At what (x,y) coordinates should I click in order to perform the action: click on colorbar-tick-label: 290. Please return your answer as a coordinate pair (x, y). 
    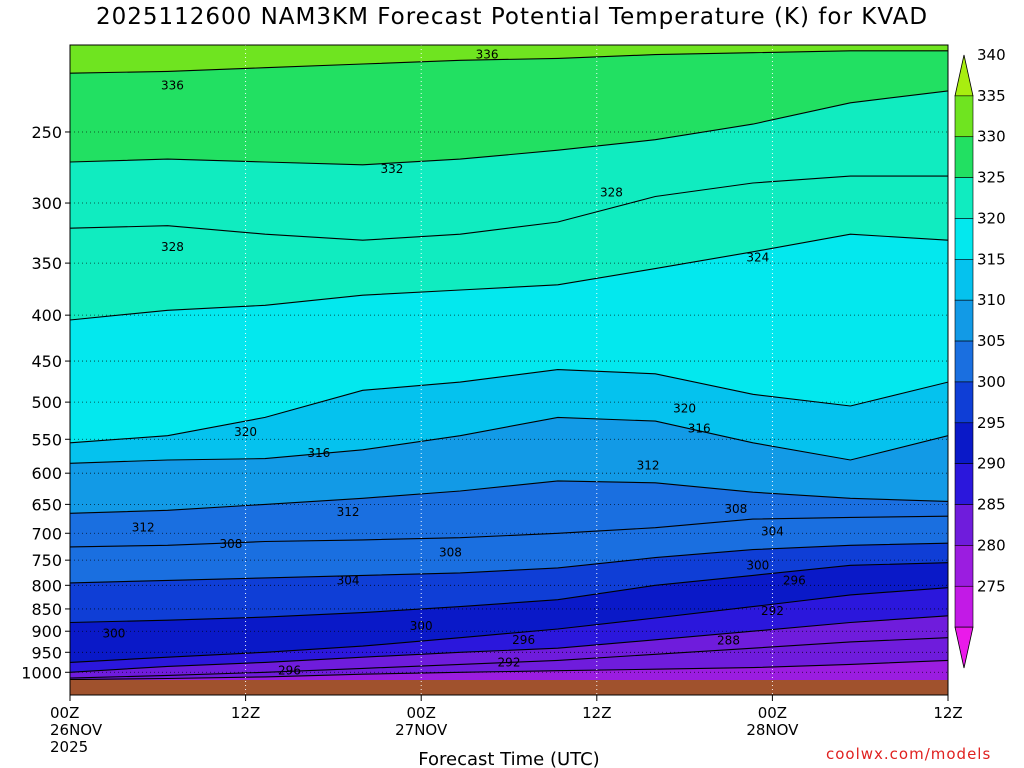
    Looking at the image, I should click on (991, 464).